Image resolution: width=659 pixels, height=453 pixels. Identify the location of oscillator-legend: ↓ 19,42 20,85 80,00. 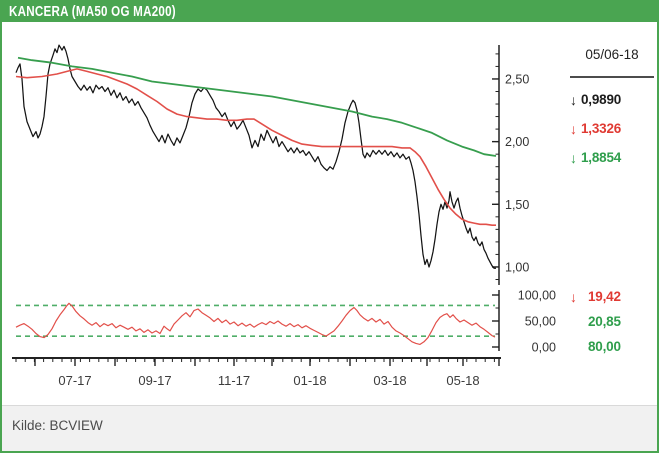
(595, 321).